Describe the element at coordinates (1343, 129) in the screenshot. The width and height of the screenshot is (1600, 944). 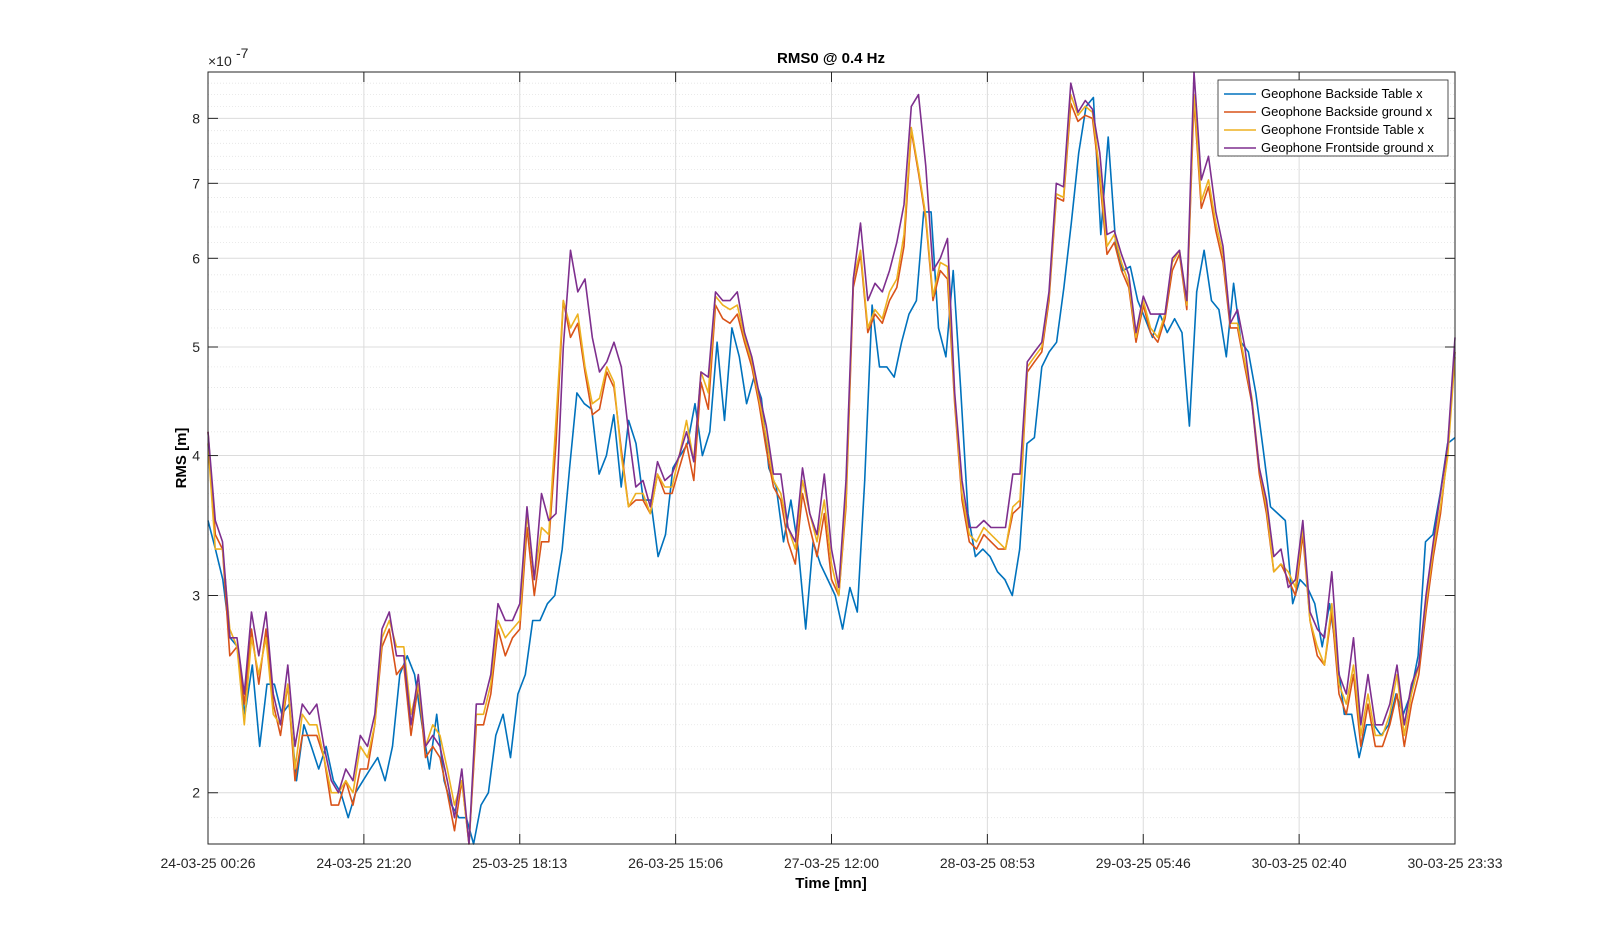
I see `legend-entry-label: Geophone Frontside Table x` at that location.